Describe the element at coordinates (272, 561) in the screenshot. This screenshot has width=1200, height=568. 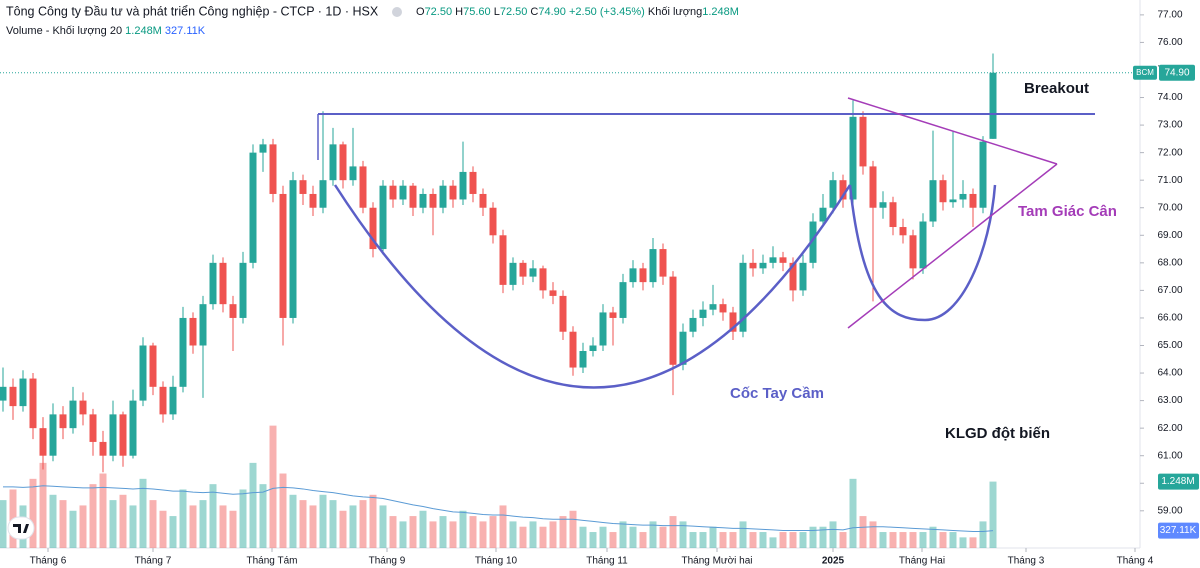
I see `x-tick-label: Tháng Tám` at that location.